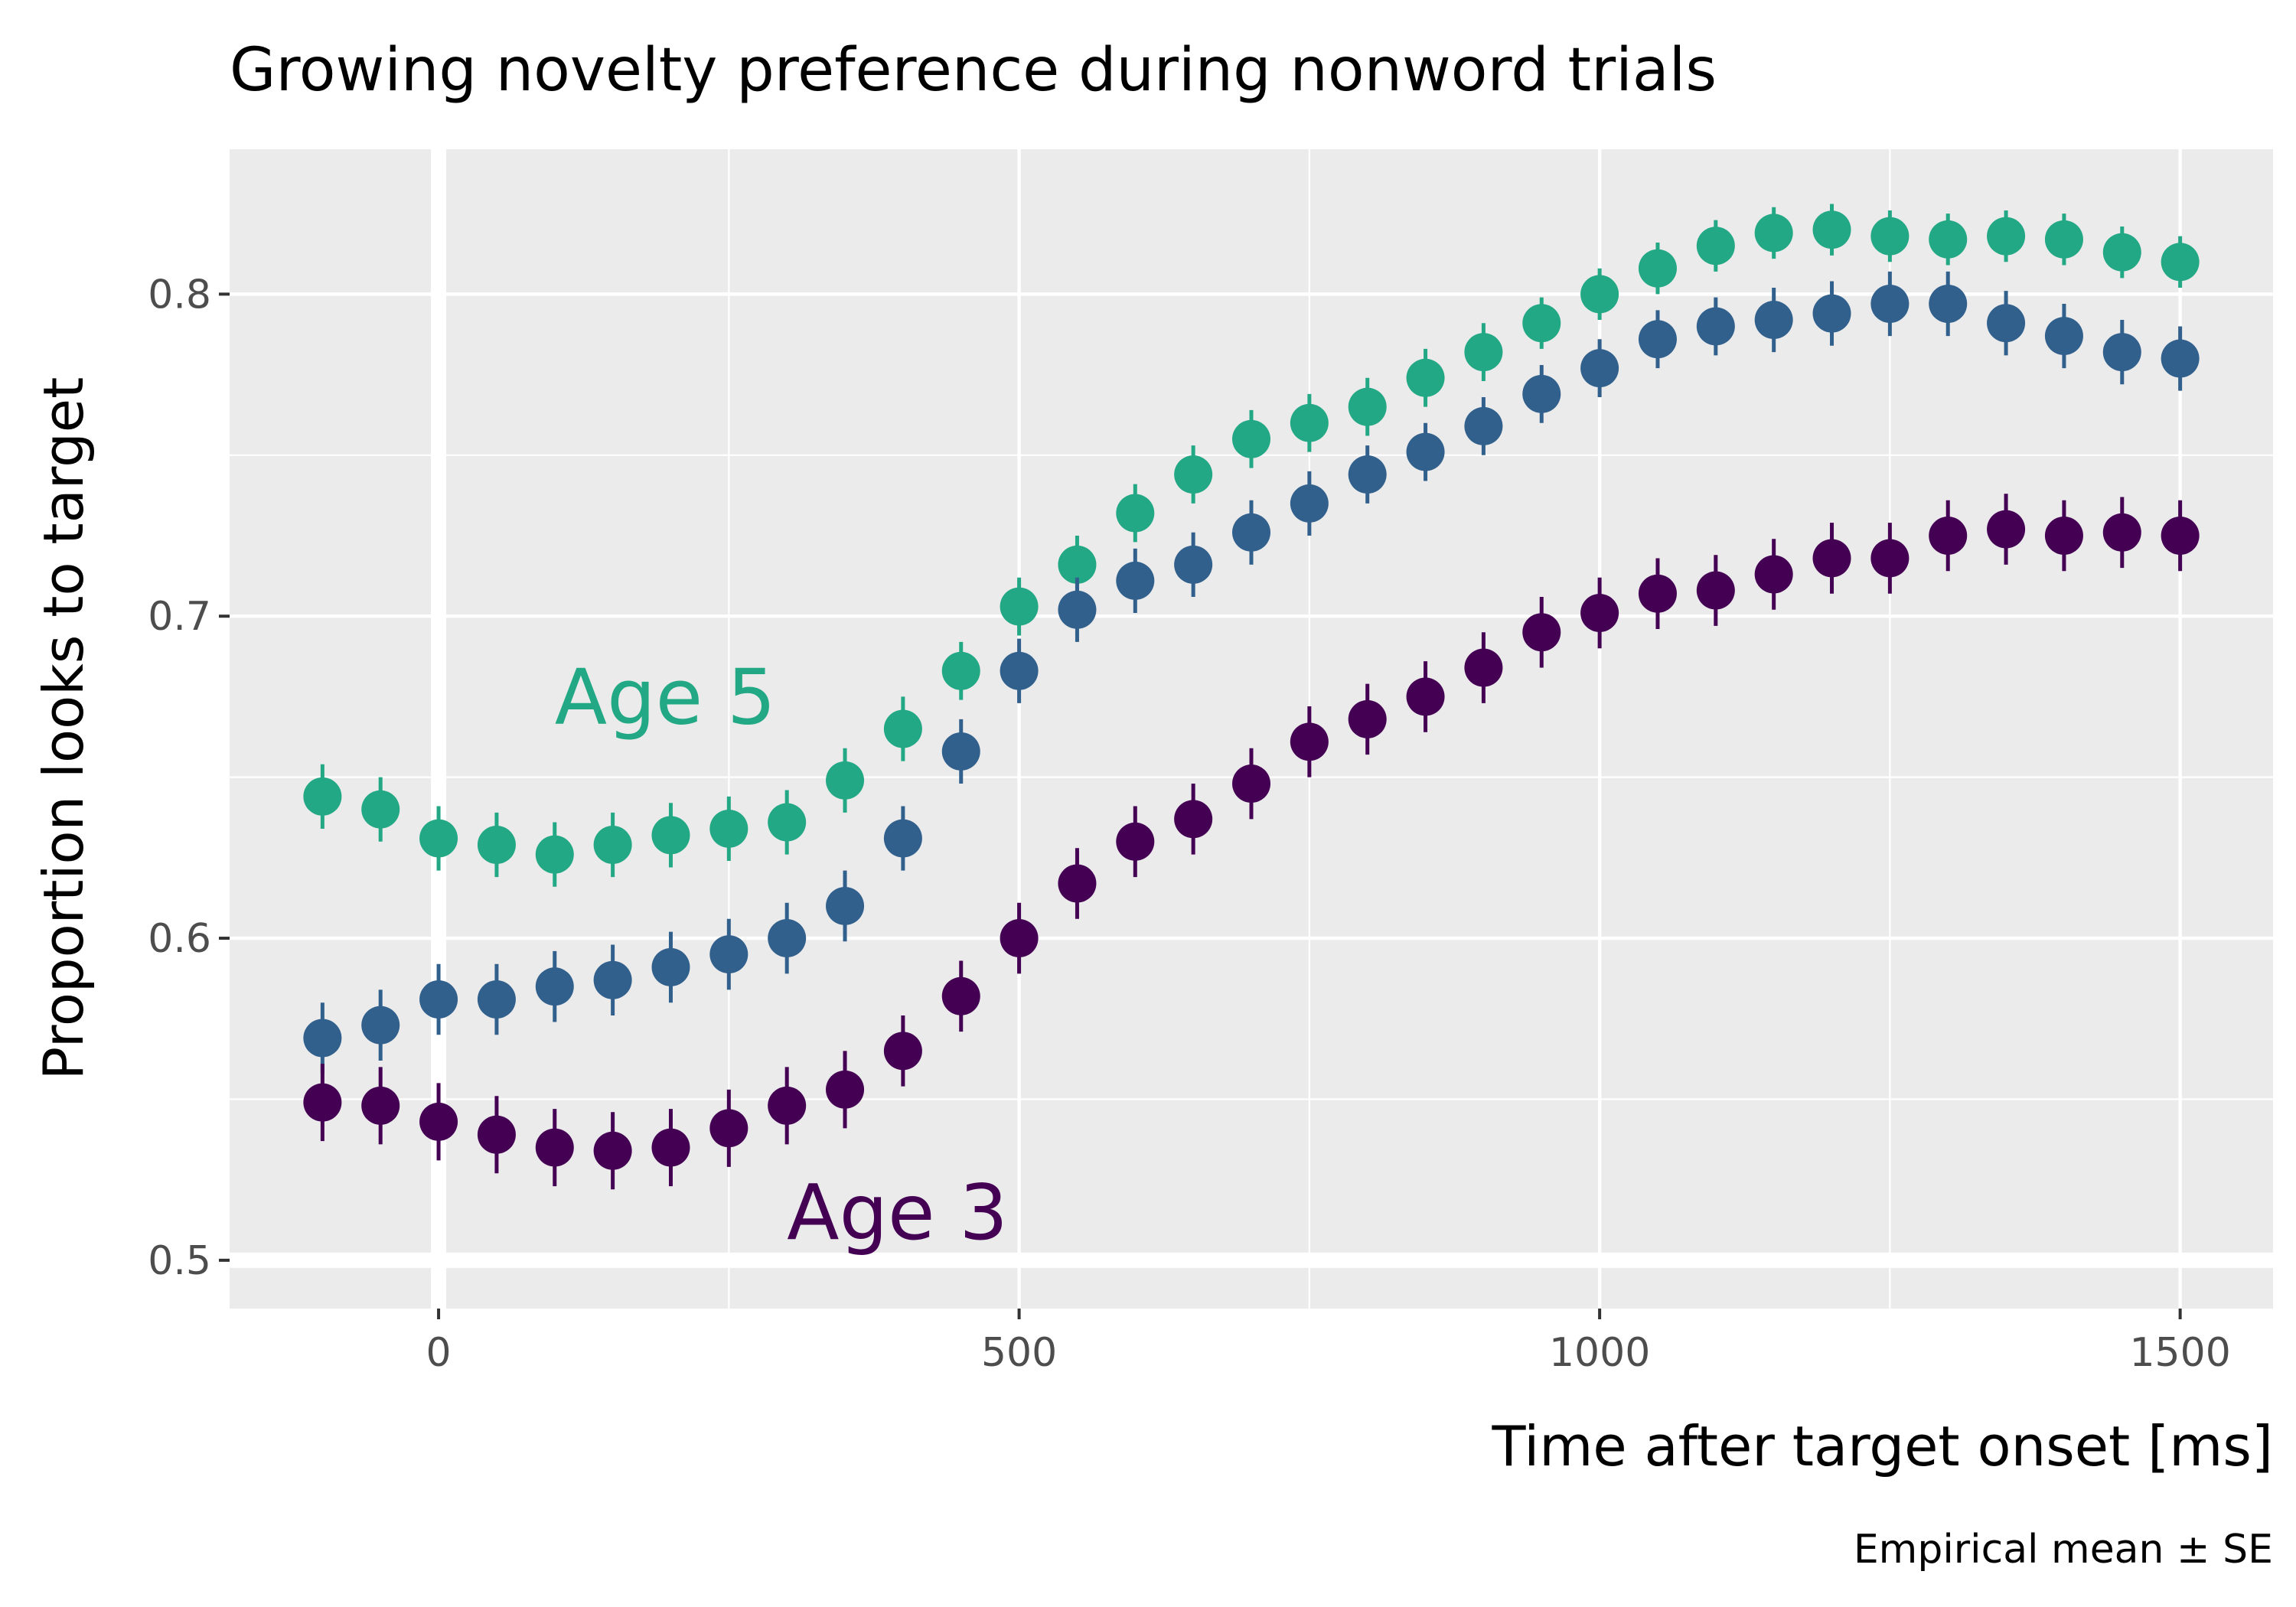  I want to click on x-tick-label: 0, so click(439, 1353).